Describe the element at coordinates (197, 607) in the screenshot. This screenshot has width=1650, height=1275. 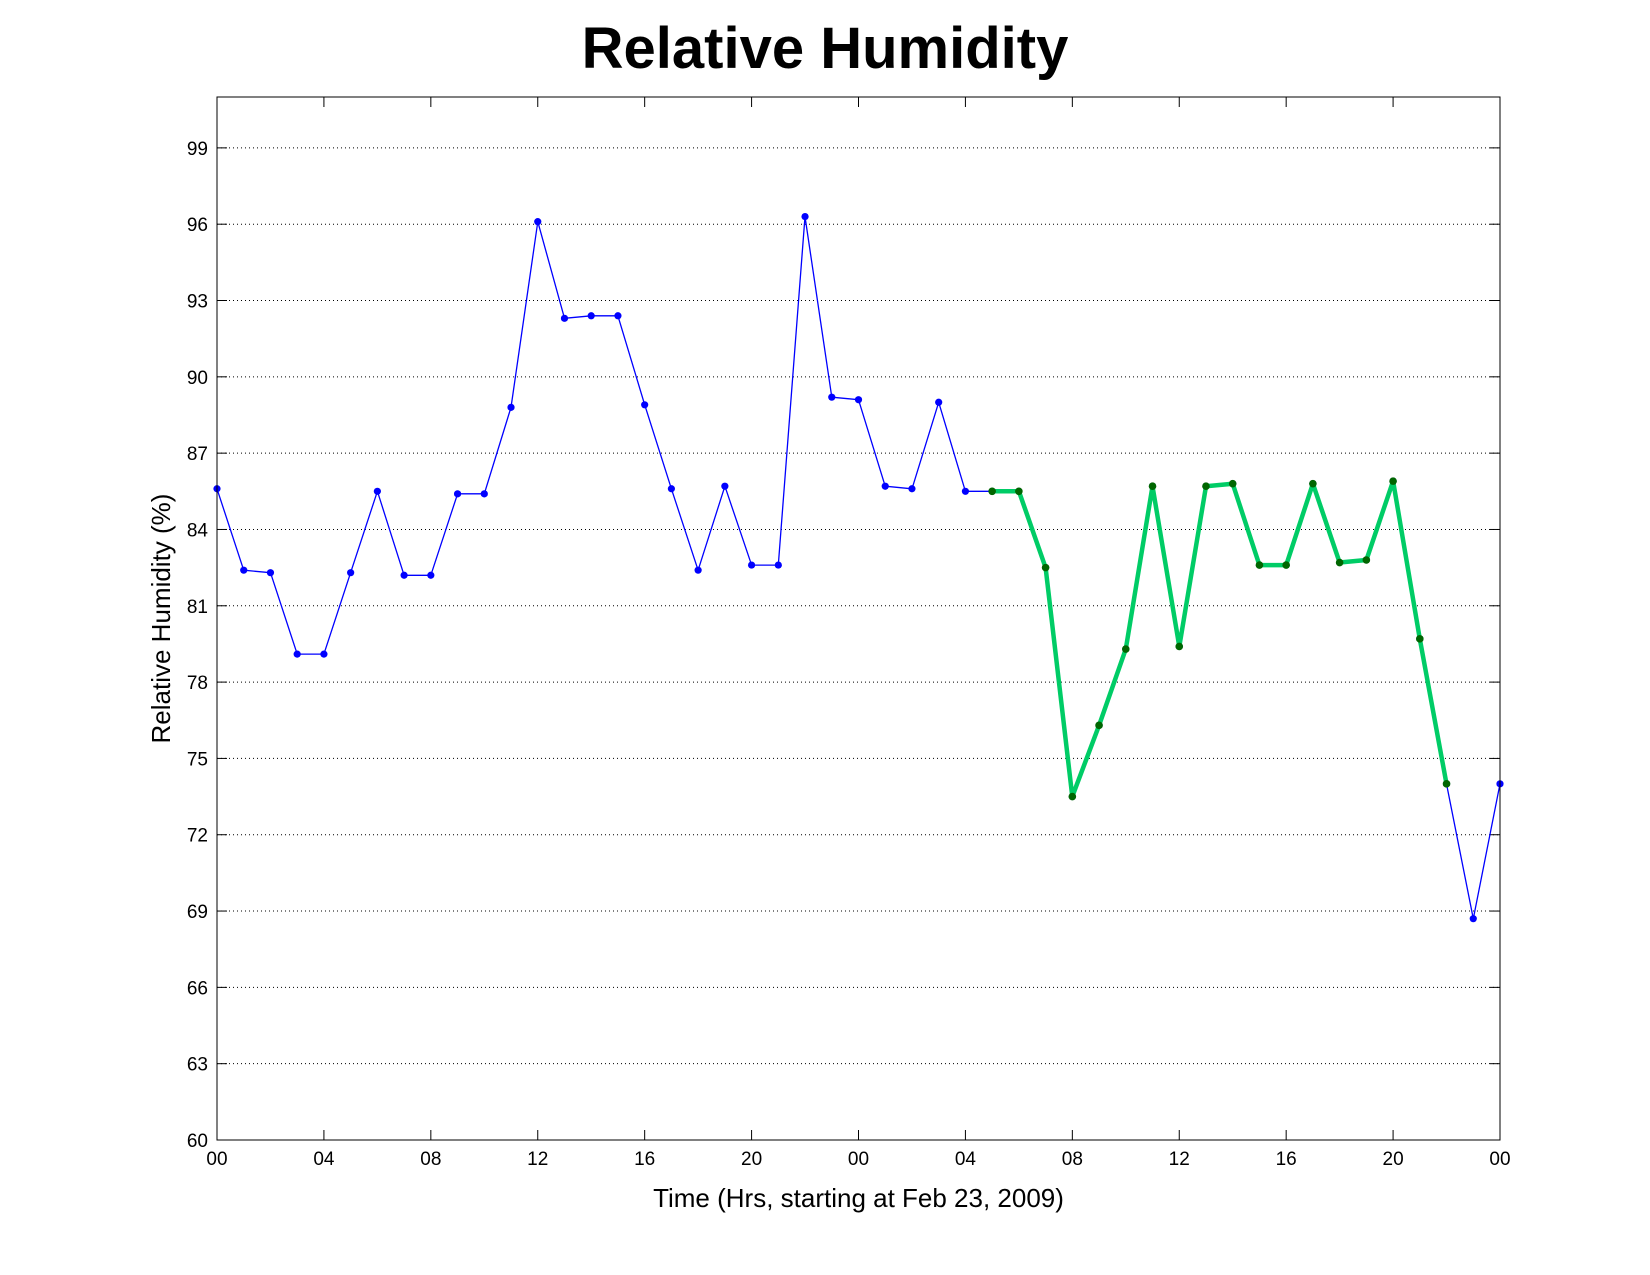
I see `y-tick-label: 81` at that location.